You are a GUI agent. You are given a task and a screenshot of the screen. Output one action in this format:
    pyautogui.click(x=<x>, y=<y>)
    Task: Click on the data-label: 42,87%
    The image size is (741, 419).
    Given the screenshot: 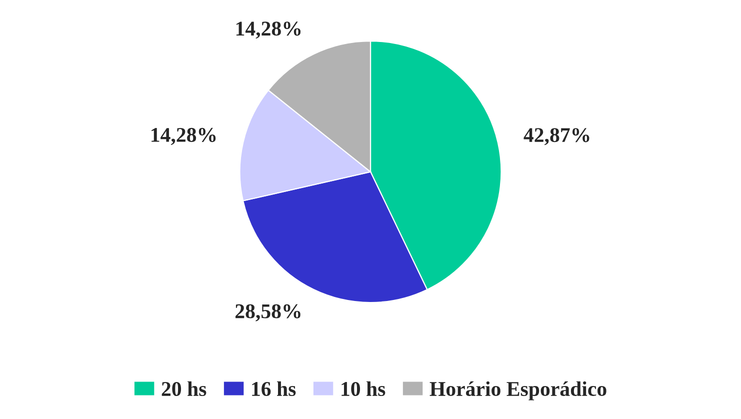 What is the action you would take?
    pyautogui.click(x=557, y=137)
    